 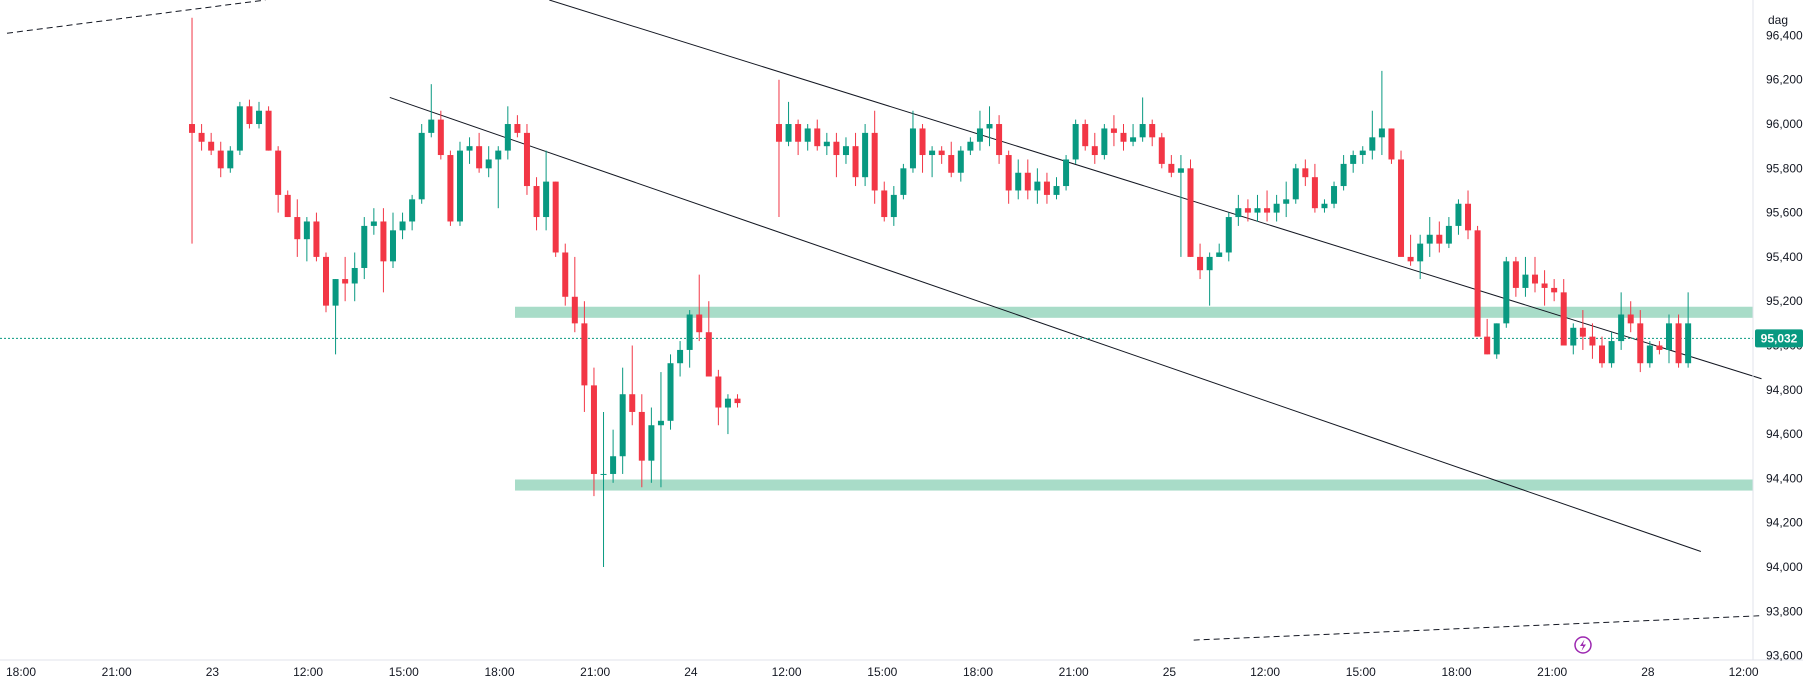 What do you see at coordinates (213, 672) in the screenshot?
I see `x-tick-label: 23` at bounding box center [213, 672].